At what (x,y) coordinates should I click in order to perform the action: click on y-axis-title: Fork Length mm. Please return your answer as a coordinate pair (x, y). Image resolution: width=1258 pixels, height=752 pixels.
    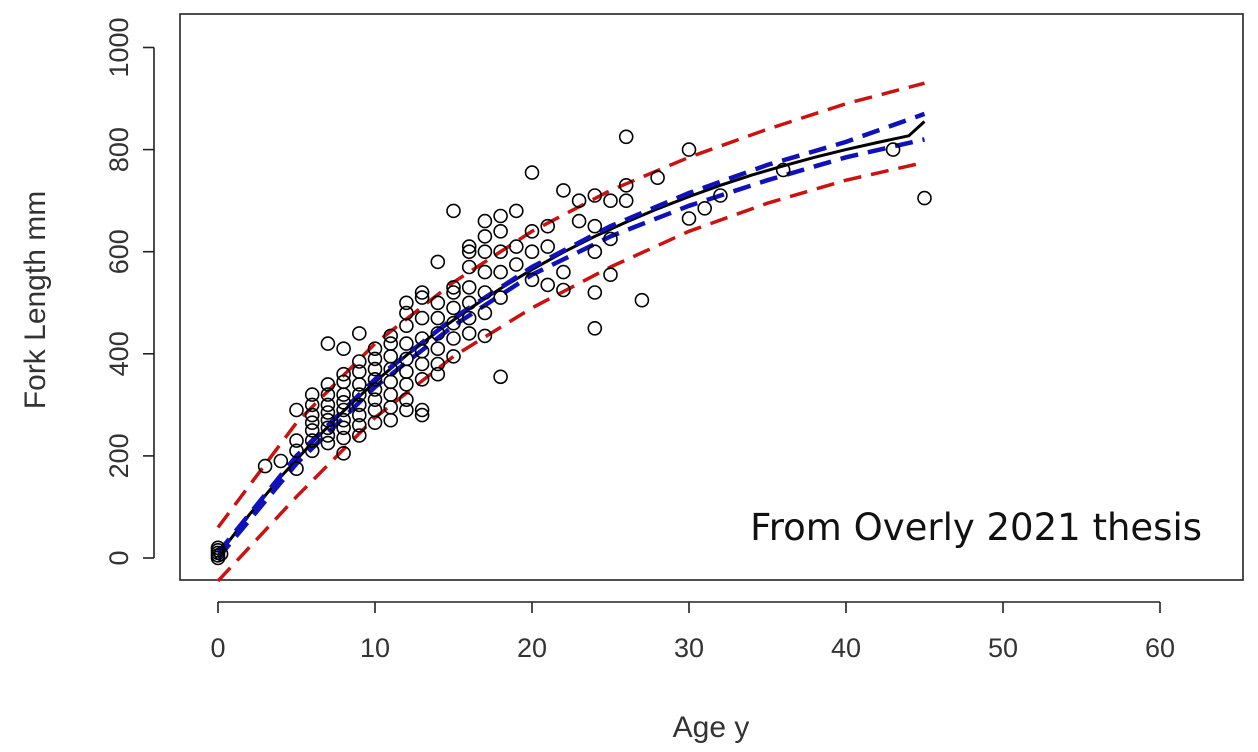
    Looking at the image, I should click on (35, 300).